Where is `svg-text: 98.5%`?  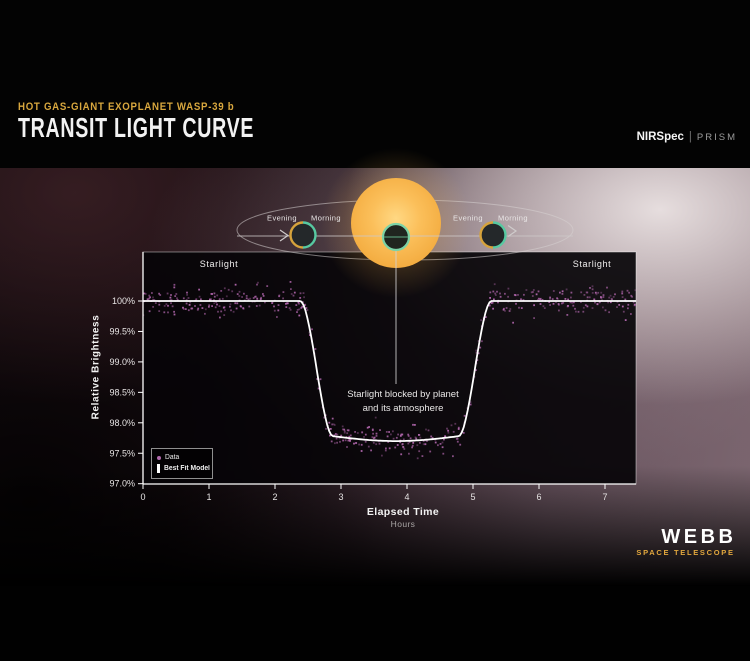 svg-text: 98.5% is located at coordinates (122, 392).